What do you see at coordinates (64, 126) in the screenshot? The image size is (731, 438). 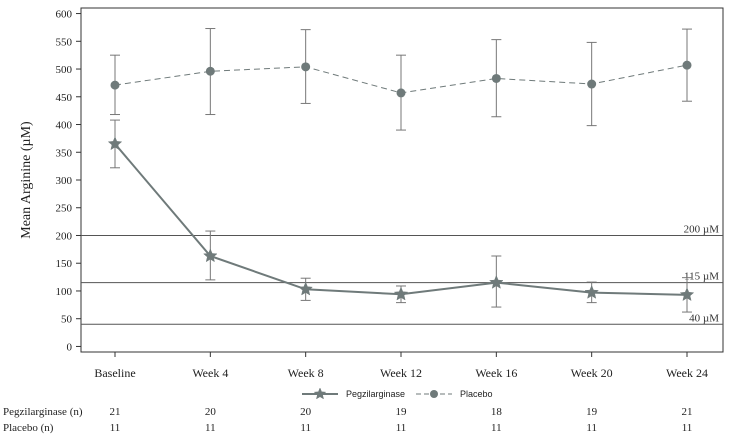 I see `y-tick-label: 400` at bounding box center [64, 126].